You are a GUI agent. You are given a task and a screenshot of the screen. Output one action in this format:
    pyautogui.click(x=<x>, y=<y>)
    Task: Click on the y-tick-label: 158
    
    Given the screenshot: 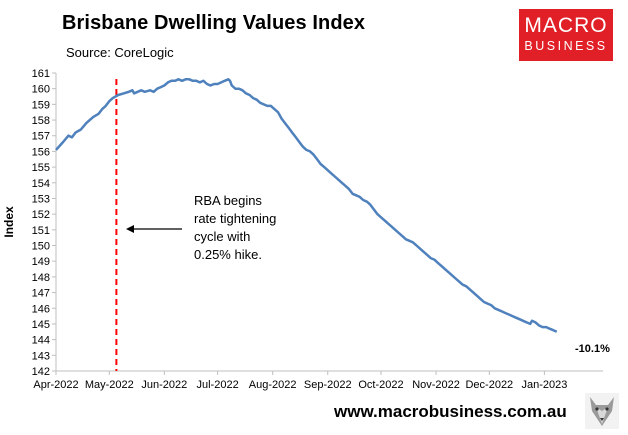 What is the action you would take?
    pyautogui.click(x=41, y=121)
    